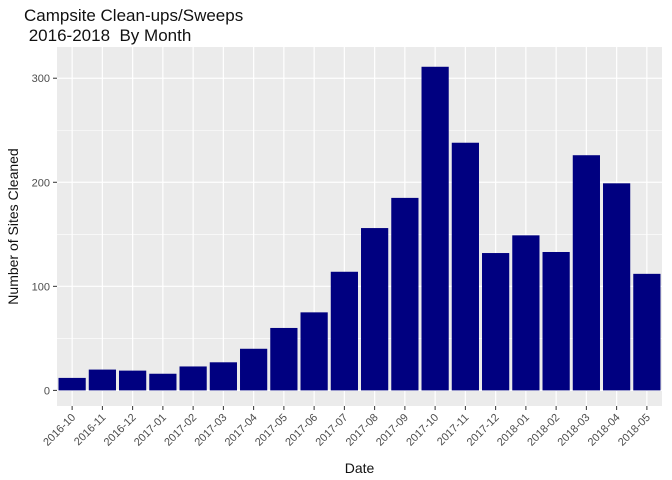 The width and height of the screenshot is (672, 480). I want to click on x-tick-label: 2017-10, so click(422, 430).